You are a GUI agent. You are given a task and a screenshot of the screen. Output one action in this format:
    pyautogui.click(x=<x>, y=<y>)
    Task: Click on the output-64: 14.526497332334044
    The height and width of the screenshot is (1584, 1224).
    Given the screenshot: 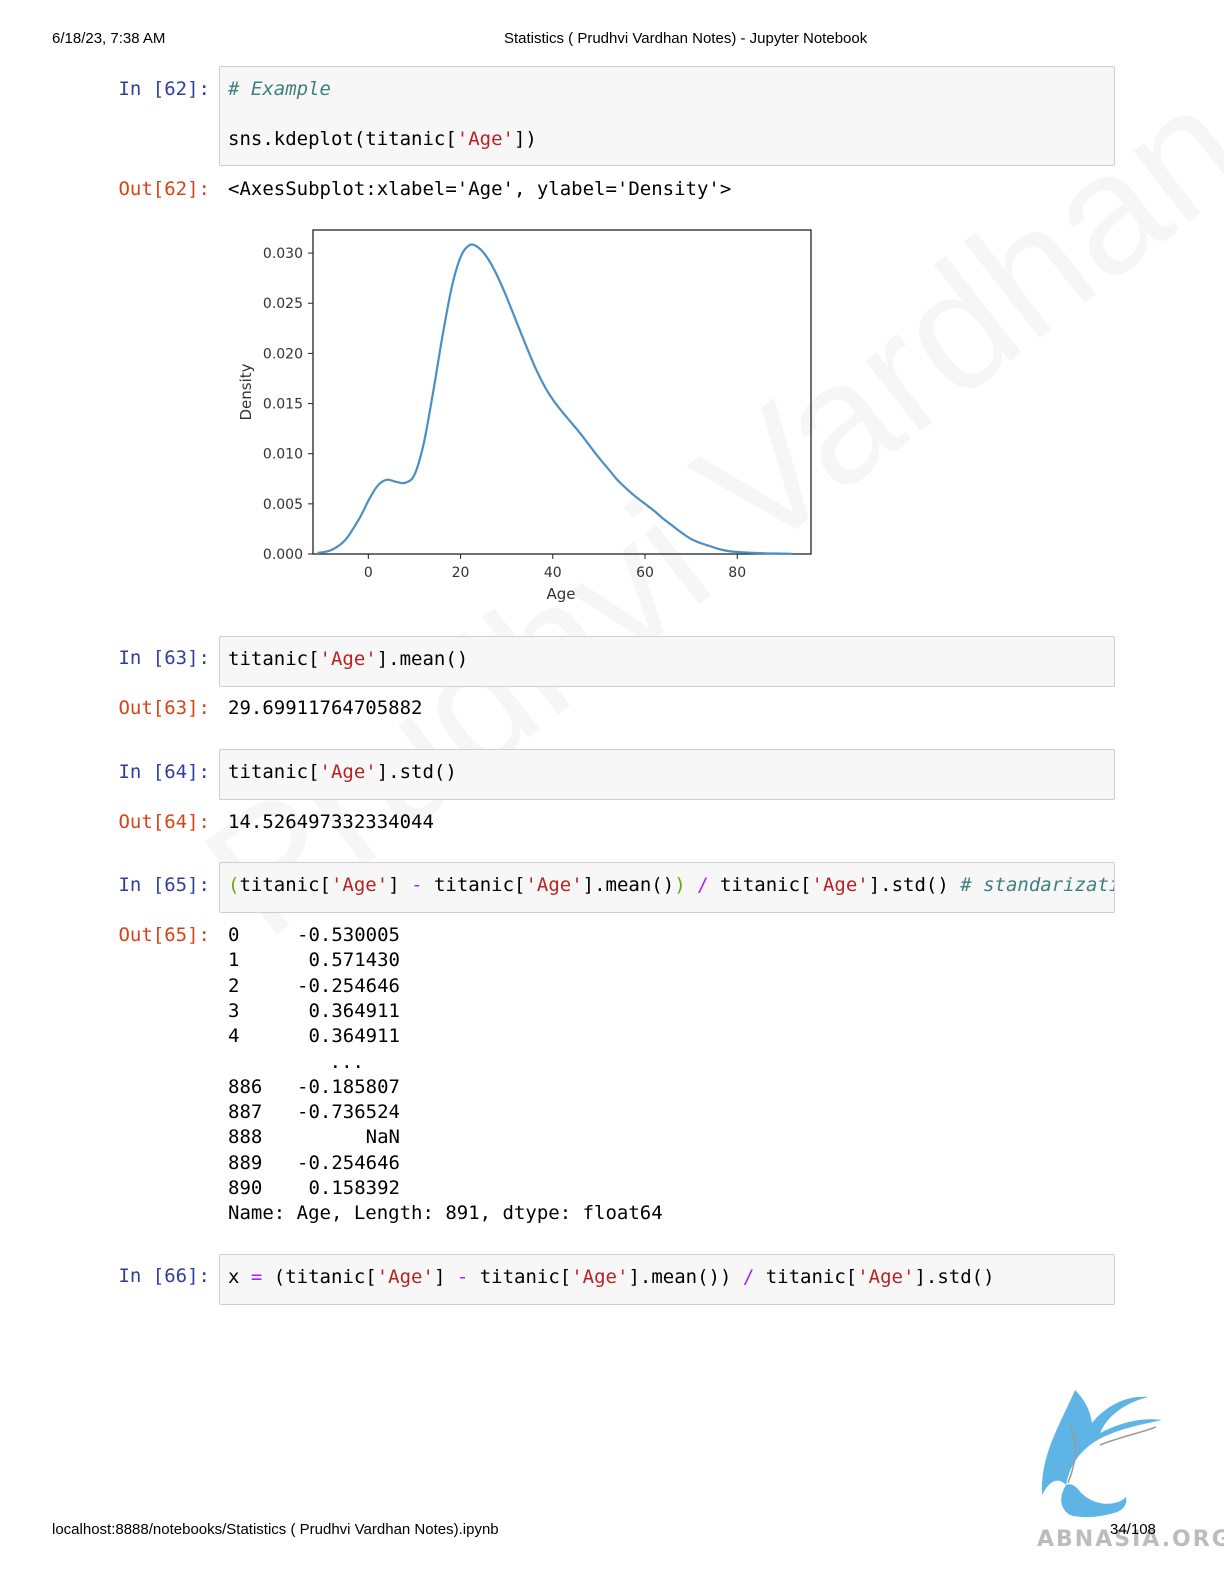 What is the action you would take?
    pyautogui.click(x=331, y=822)
    